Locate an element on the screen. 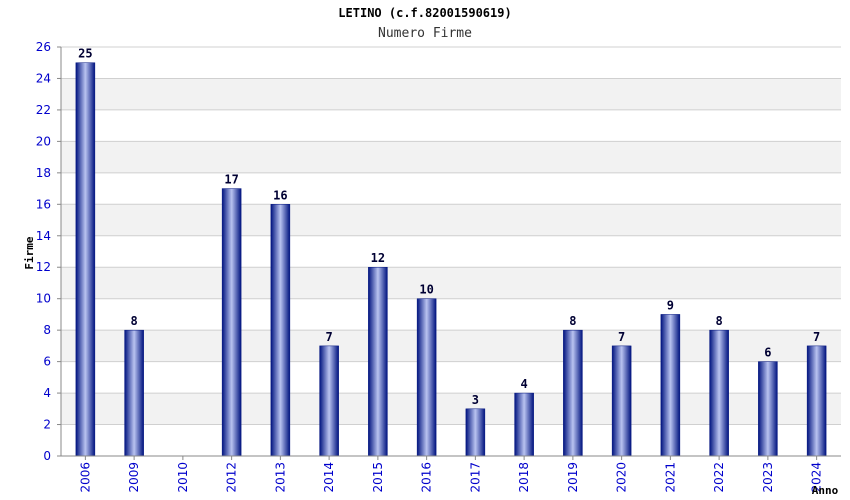 The width and height of the screenshot is (850, 500). data-label: 17 is located at coordinates (231, 180).